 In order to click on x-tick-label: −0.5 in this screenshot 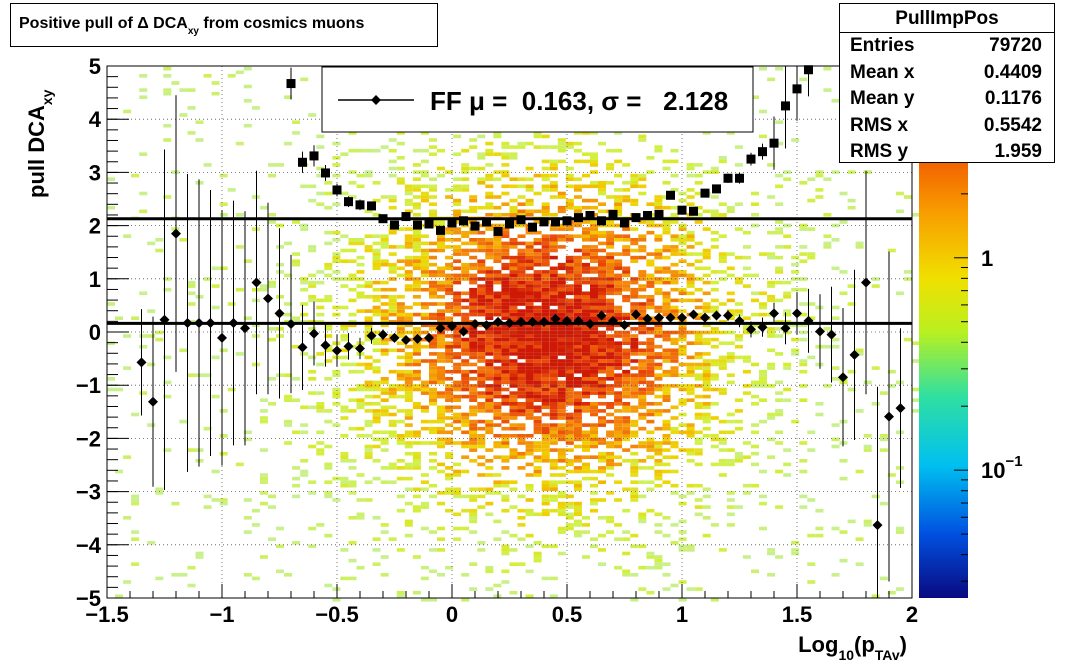, I will do `click(336, 614)`.